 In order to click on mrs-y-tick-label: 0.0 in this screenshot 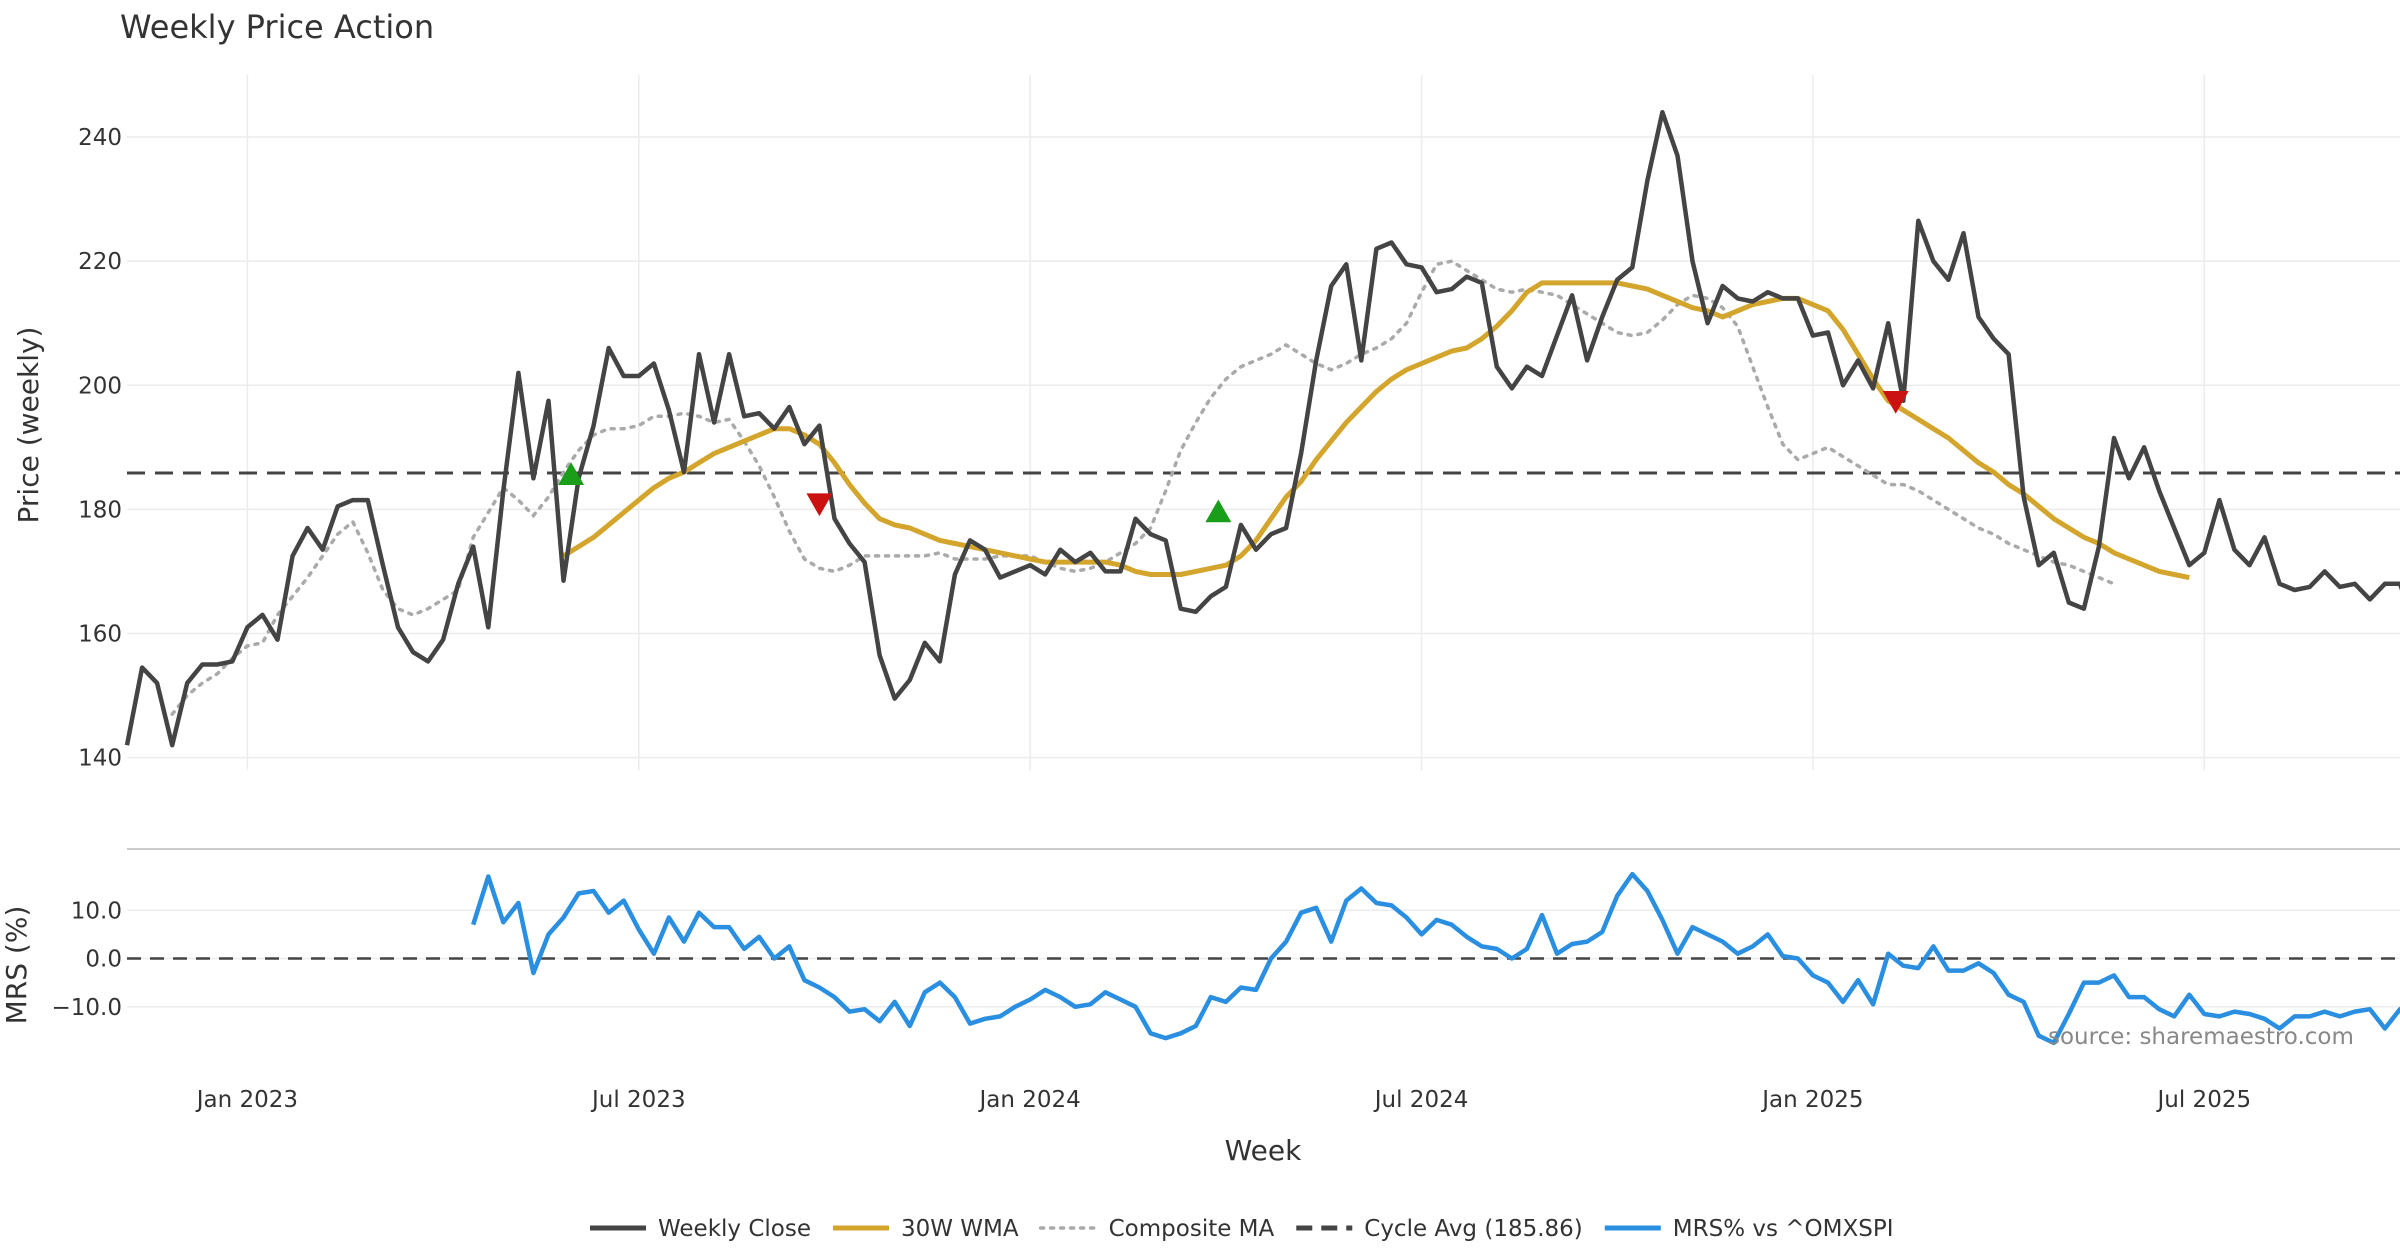, I will do `click(103, 960)`.